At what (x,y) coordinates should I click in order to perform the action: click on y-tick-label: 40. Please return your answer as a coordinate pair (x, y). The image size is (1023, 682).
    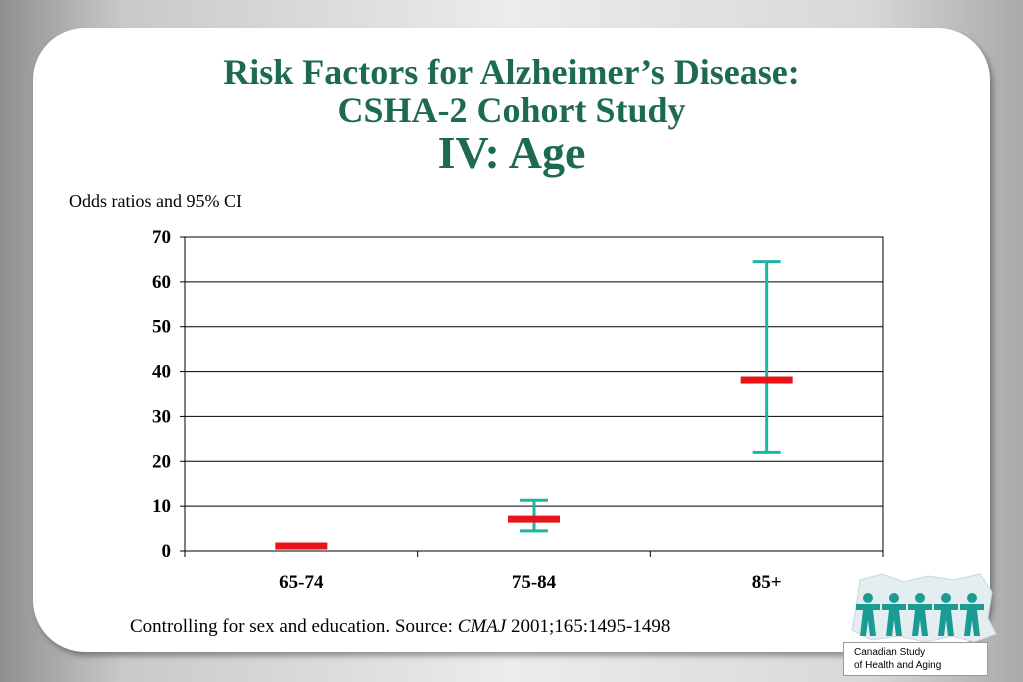
    Looking at the image, I should click on (161, 372).